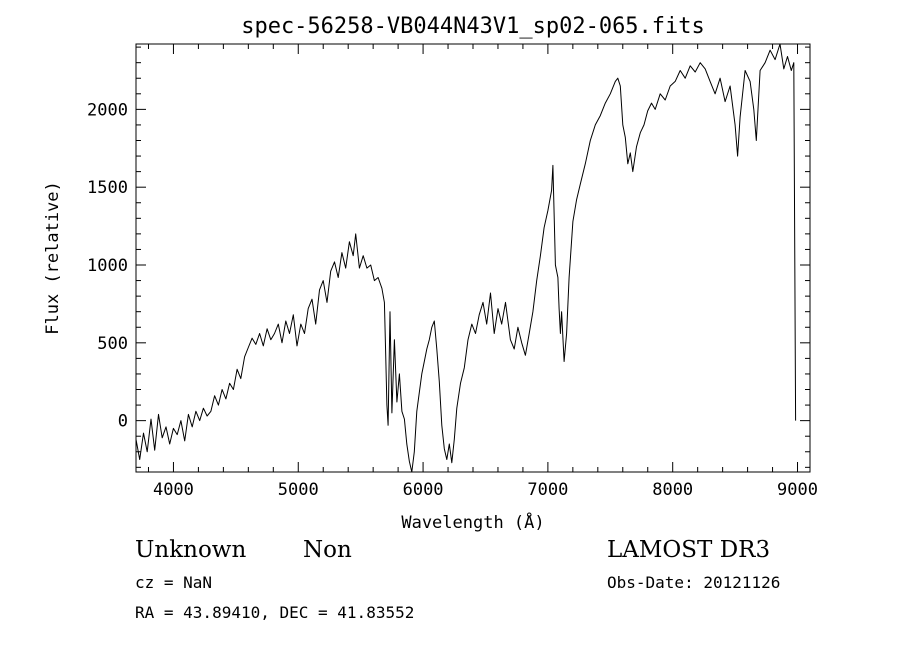  I want to click on y-tick-label: 0, so click(123, 422).